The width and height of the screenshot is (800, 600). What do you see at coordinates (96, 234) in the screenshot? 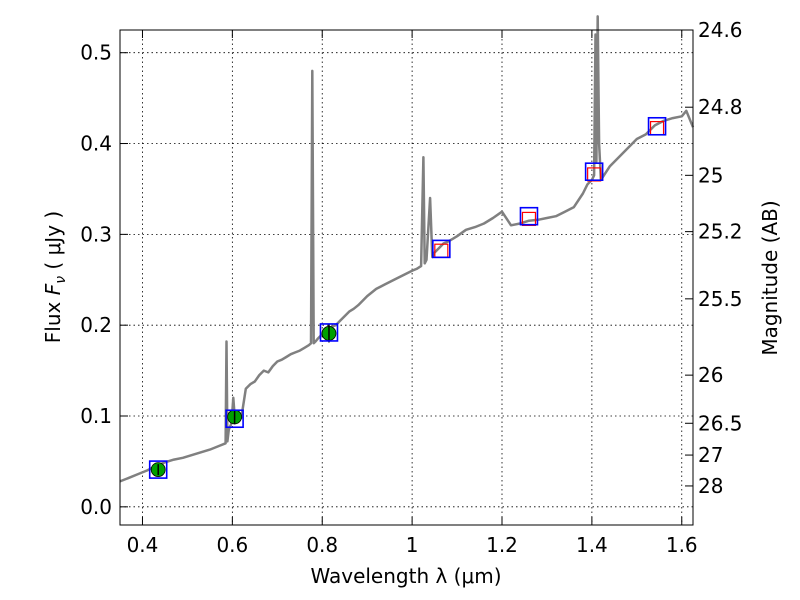
I see `y-tick-label: 0.3` at bounding box center [96, 234].